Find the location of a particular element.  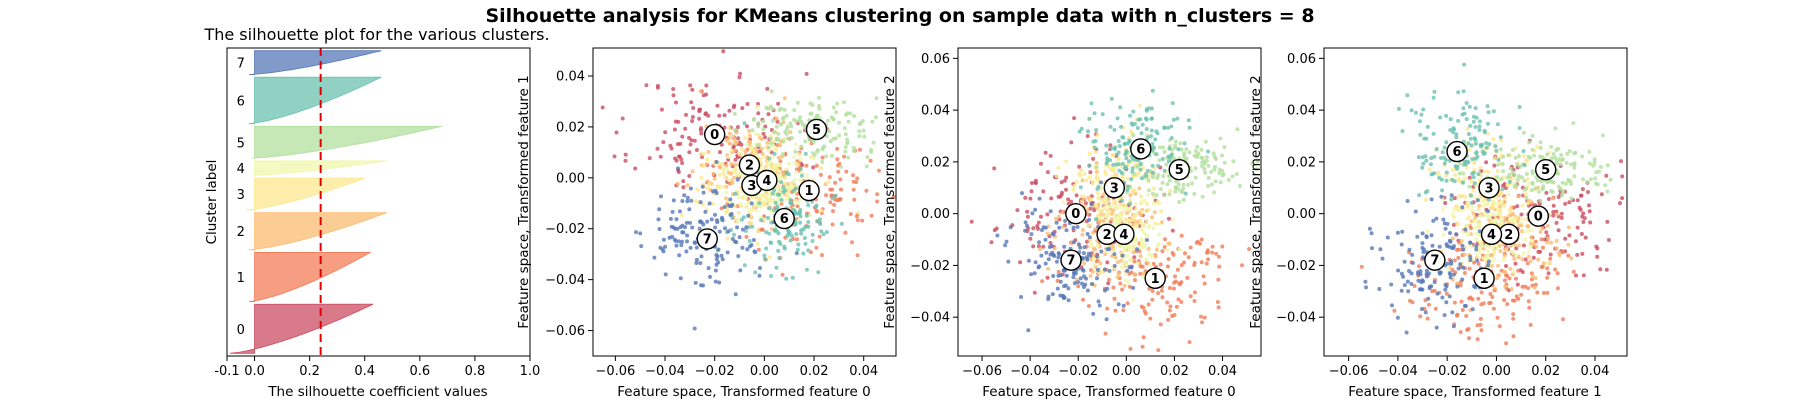

x-tick-label: −0.06 is located at coordinates (1349, 371).